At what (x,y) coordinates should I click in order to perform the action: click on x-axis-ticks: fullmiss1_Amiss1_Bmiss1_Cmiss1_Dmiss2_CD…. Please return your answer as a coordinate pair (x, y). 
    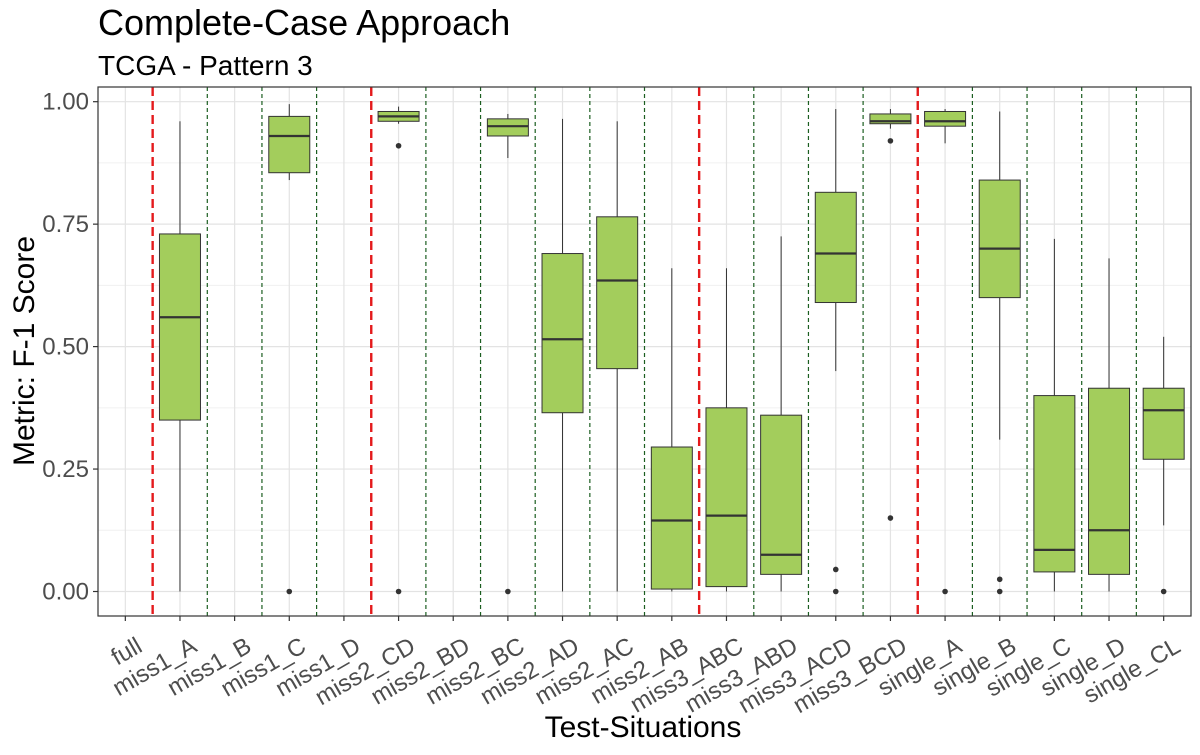
    Looking at the image, I should click on (646, 667).